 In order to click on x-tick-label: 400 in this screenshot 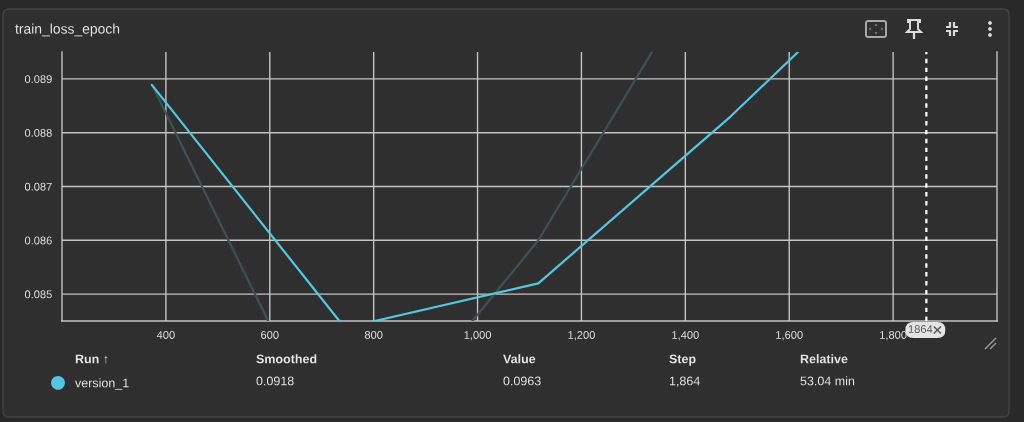, I will do `click(165, 335)`.